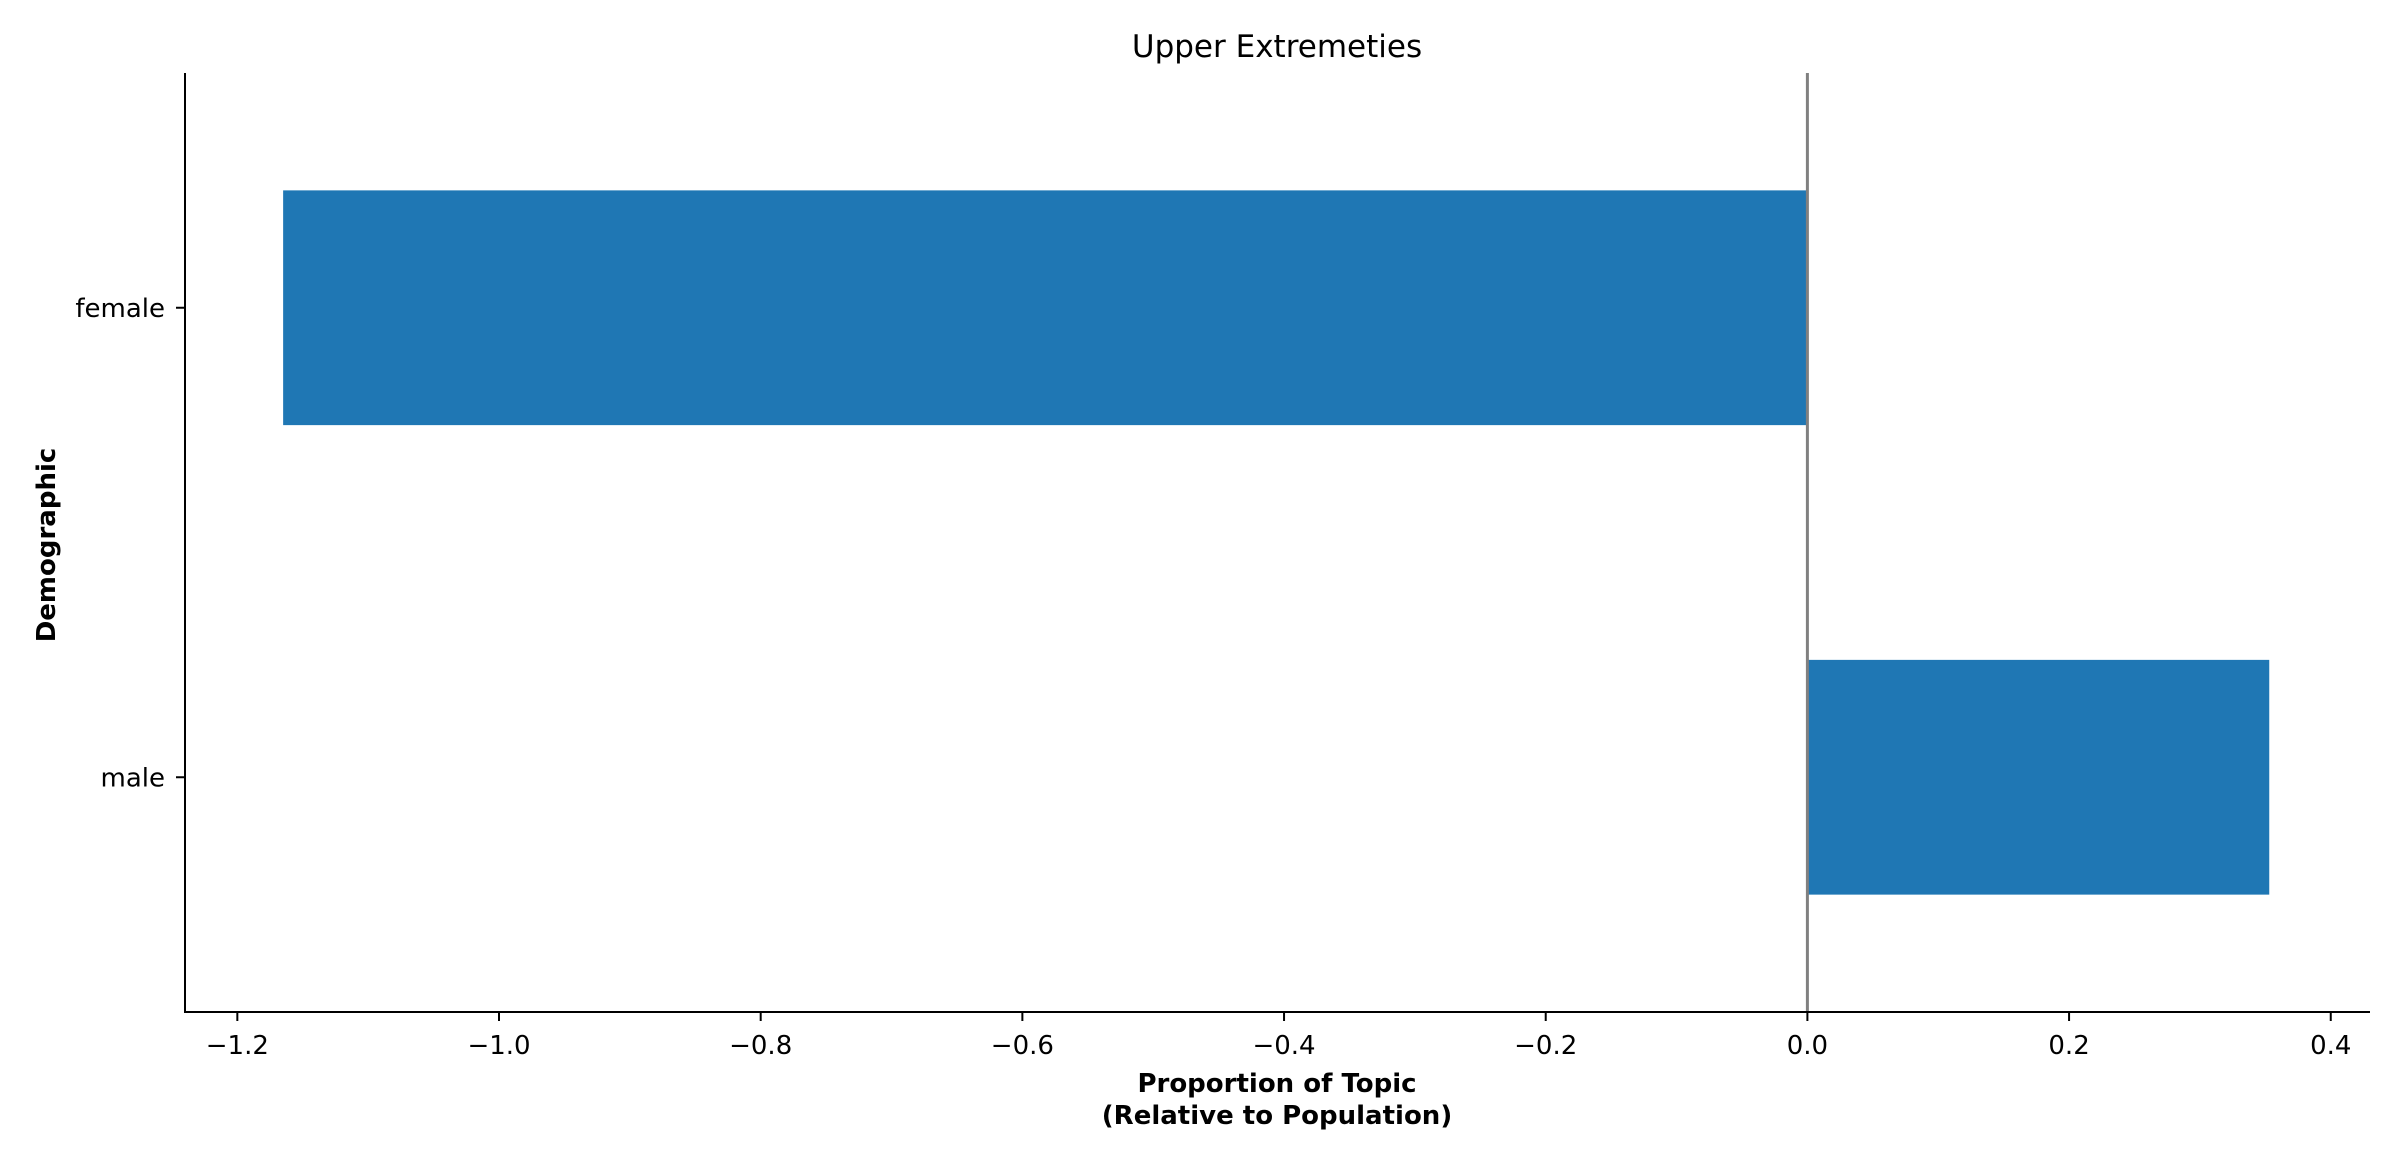 This screenshot has height=1160, width=2400. What do you see at coordinates (2330, 1046) in the screenshot?
I see `x-tick-label: 0.4` at bounding box center [2330, 1046].